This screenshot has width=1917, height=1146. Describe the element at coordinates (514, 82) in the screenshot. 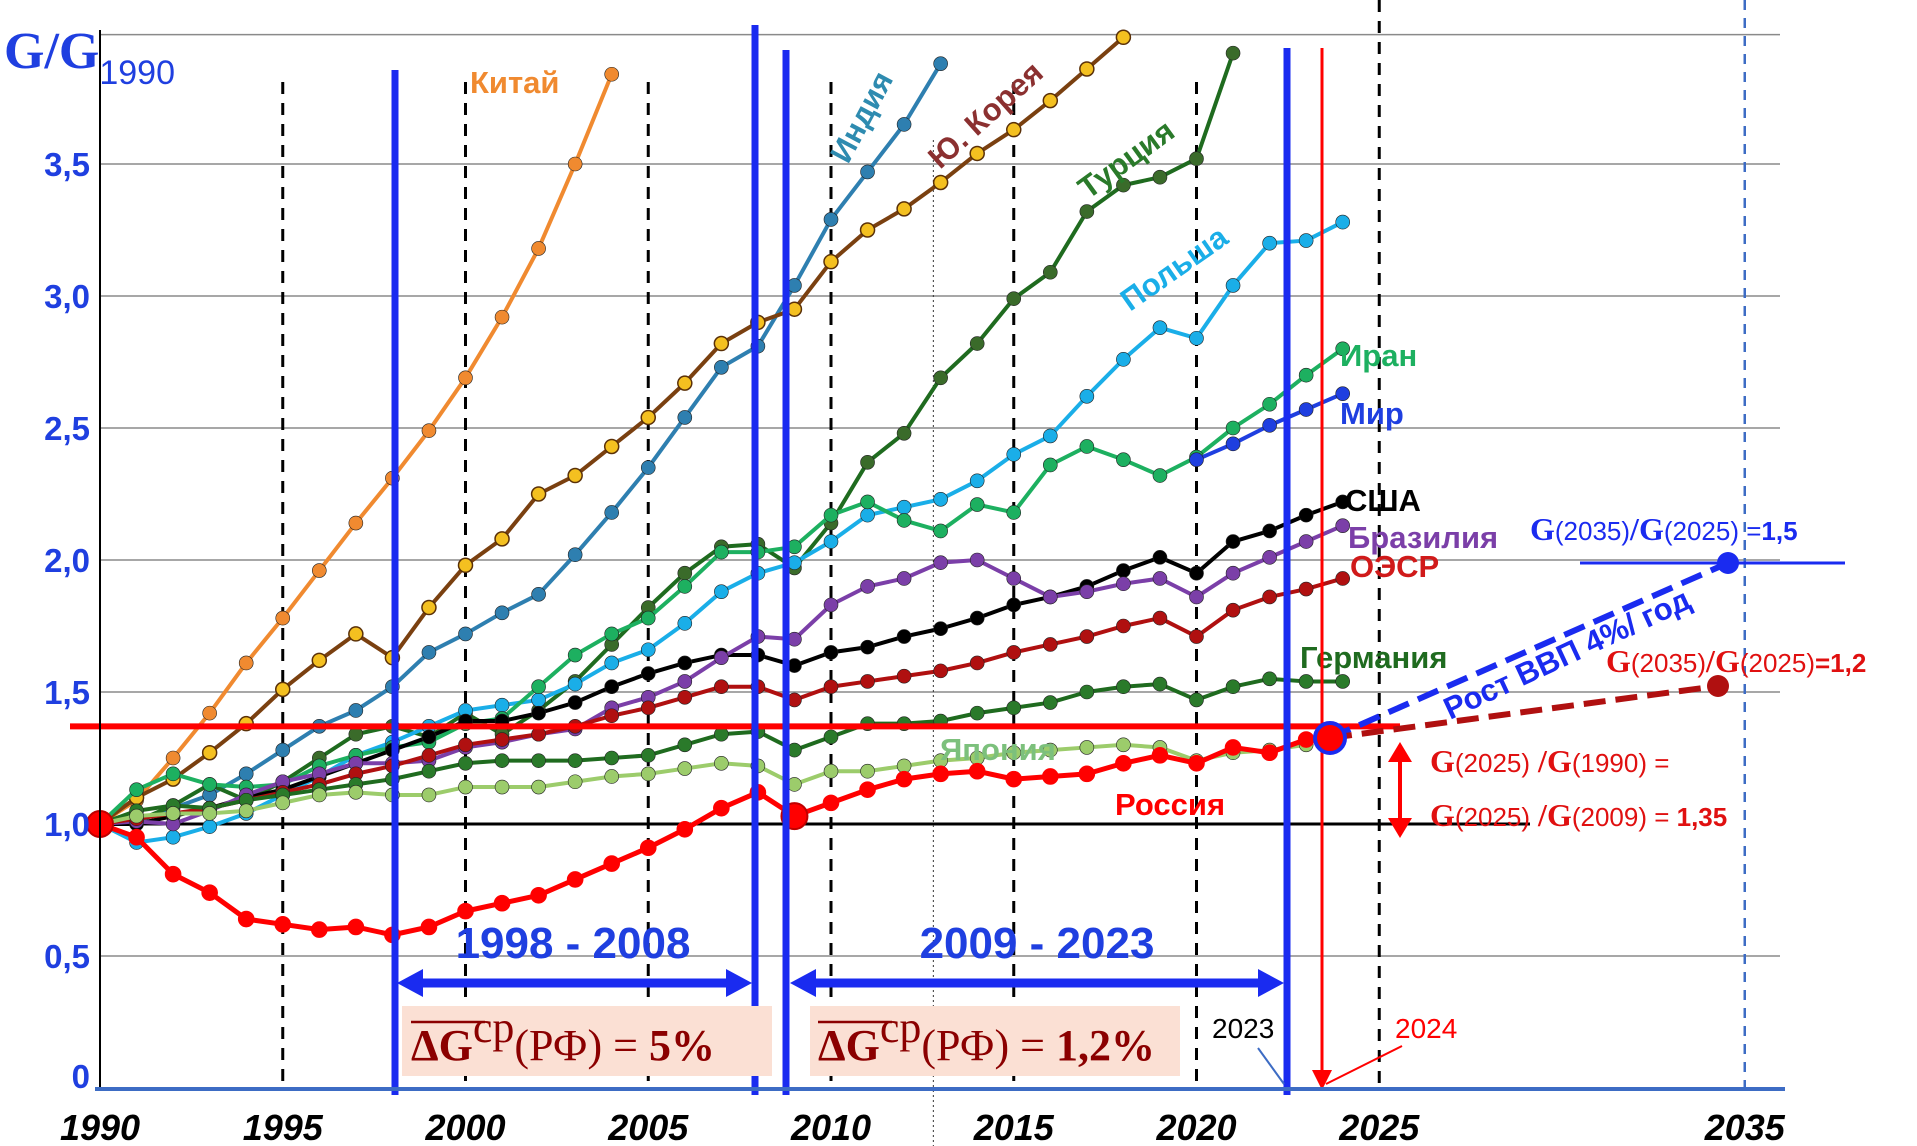

I see `series-label: Китай` at that location.